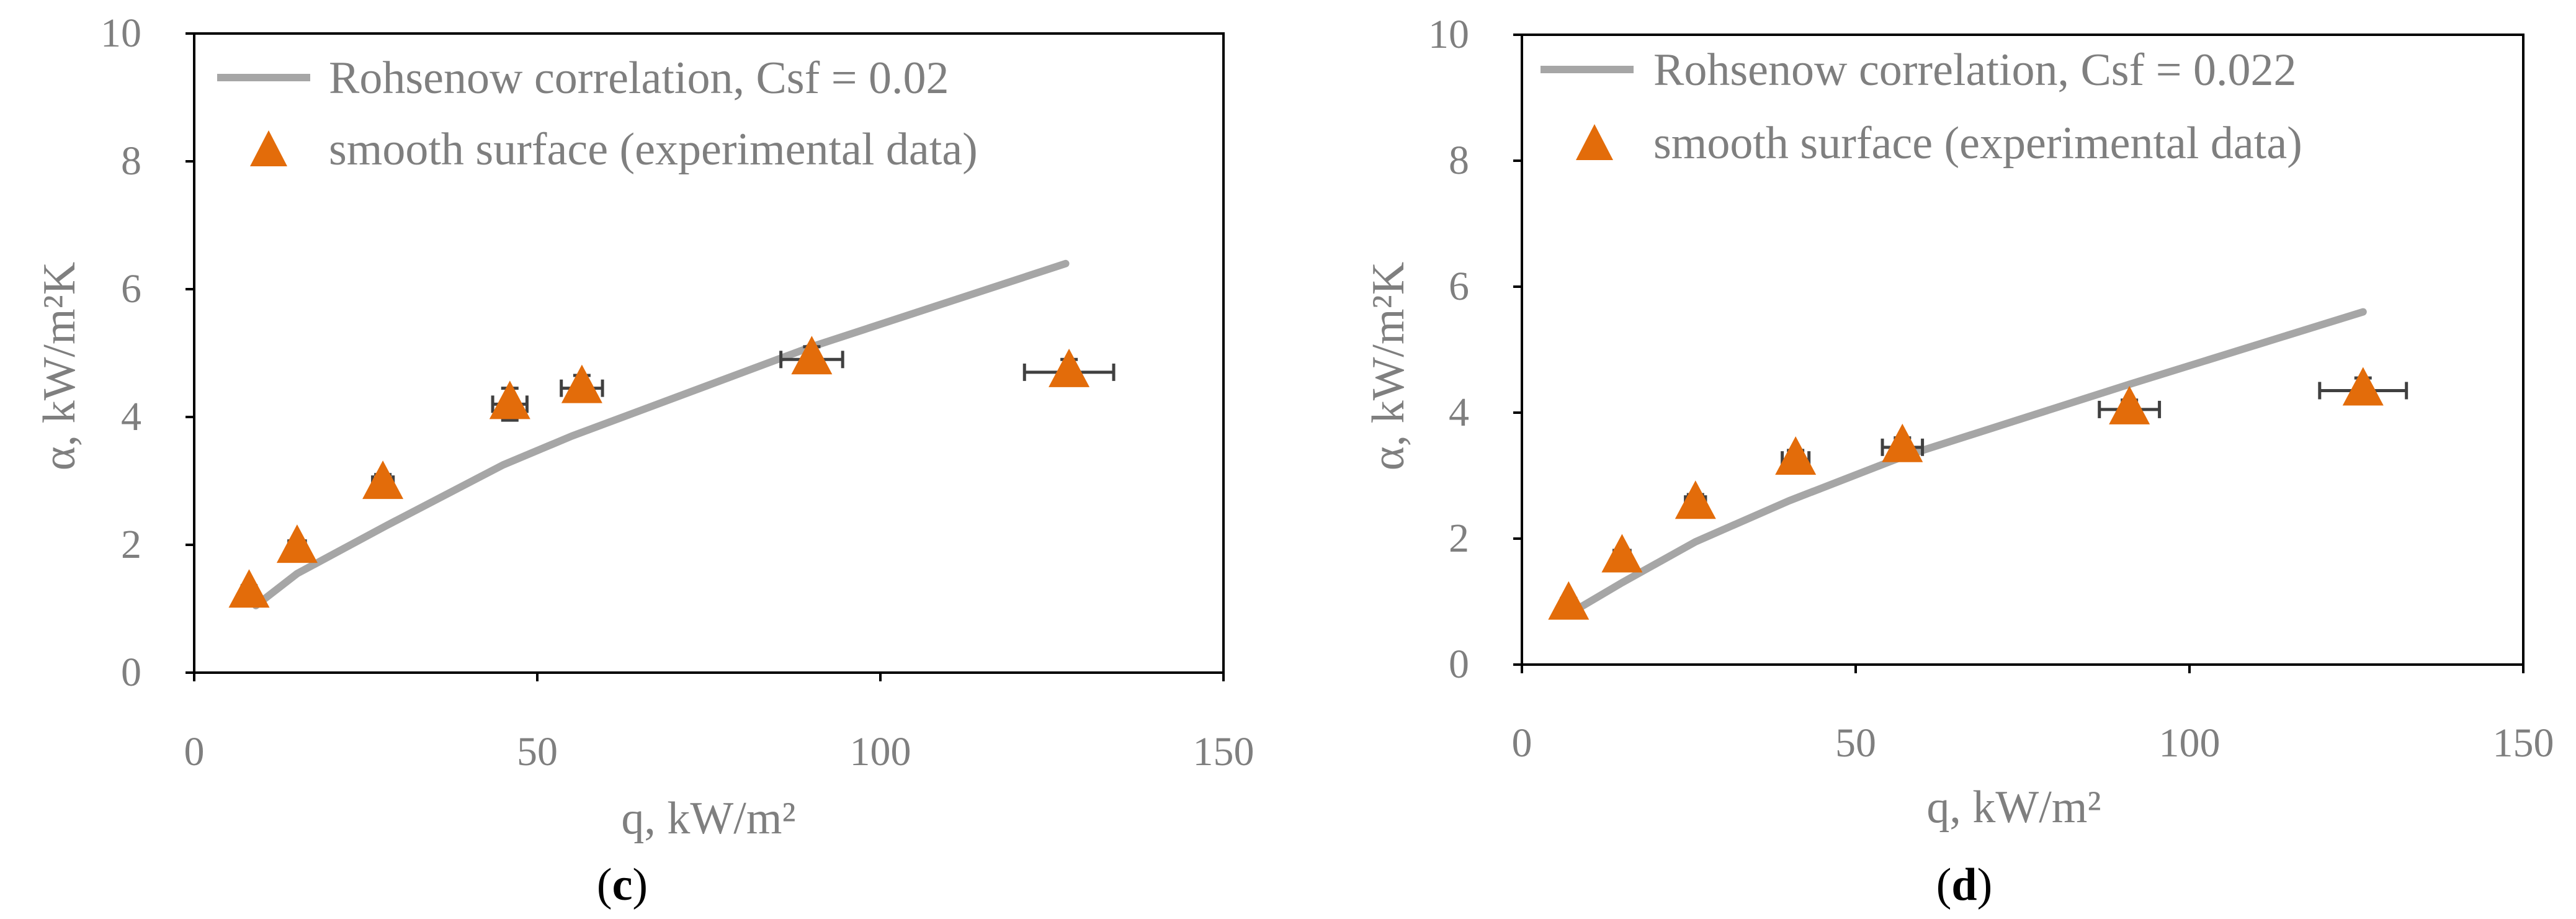  I want to click on legend-label-line: Rohsenow correlation, Csf = 0.022, so click(1974, 71).